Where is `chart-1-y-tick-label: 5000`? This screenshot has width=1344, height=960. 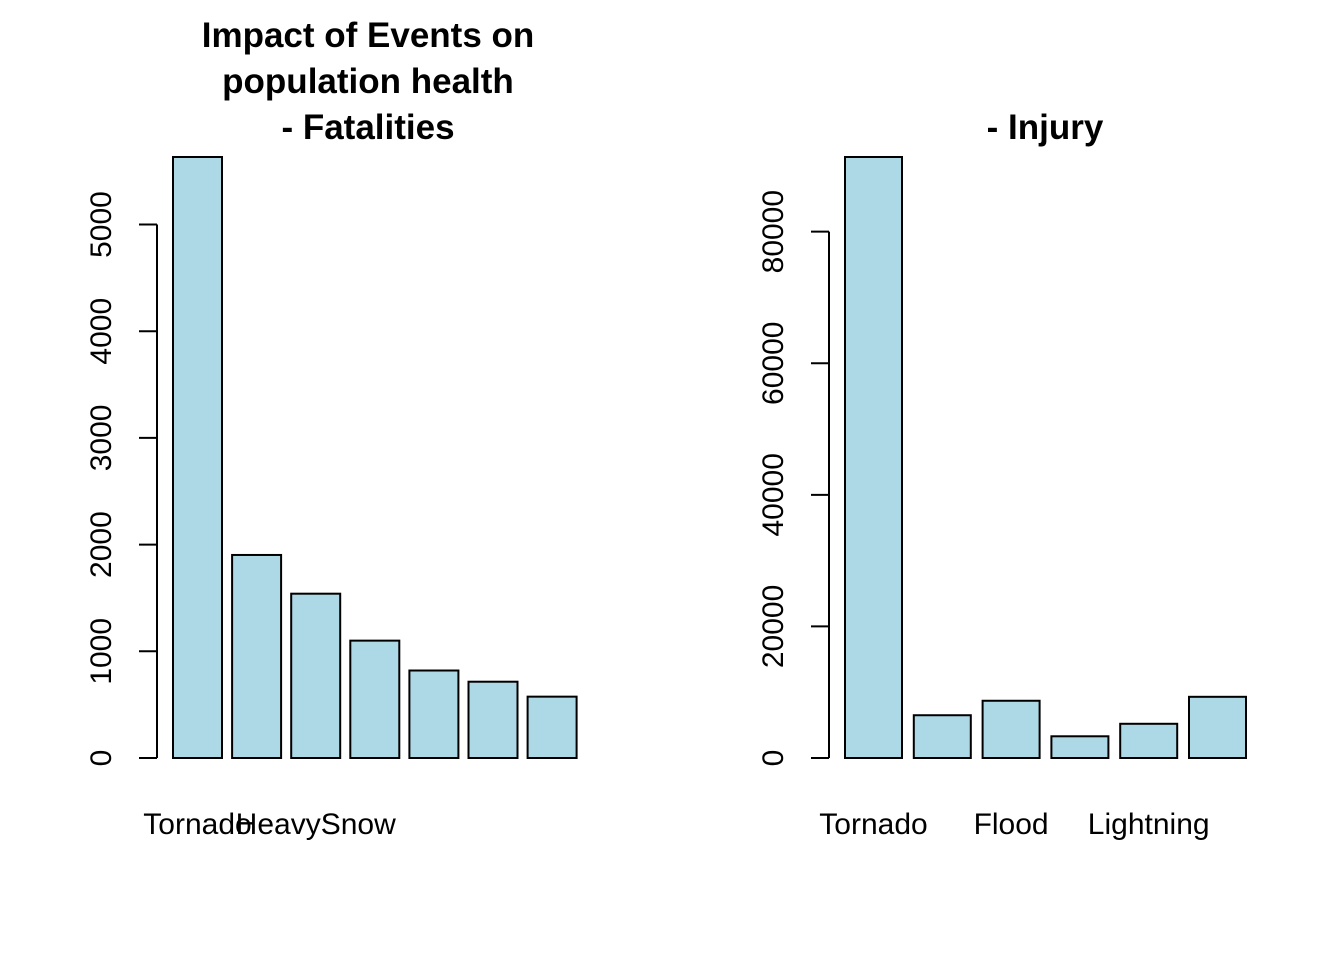
chart-1-y-tick-label: 5000 is located at coordinates (101, 224).